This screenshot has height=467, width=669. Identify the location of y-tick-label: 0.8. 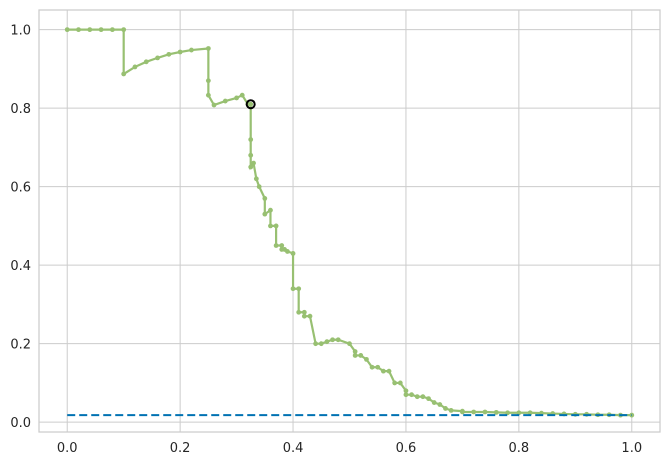
(20, 109).